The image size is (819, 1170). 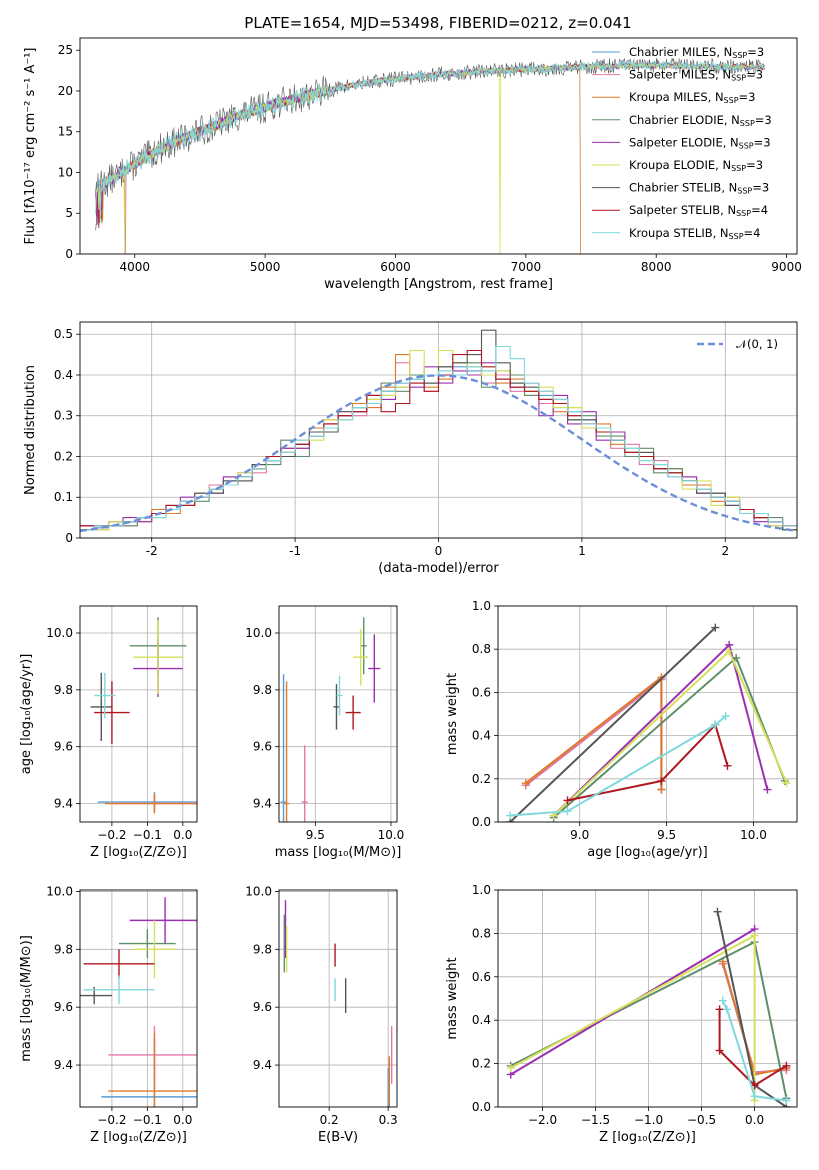 What do you see at coordinates (119, 964) in the screenshot?
I see `errorbar-salpeter_stelib` at bounding box center [119, 964].